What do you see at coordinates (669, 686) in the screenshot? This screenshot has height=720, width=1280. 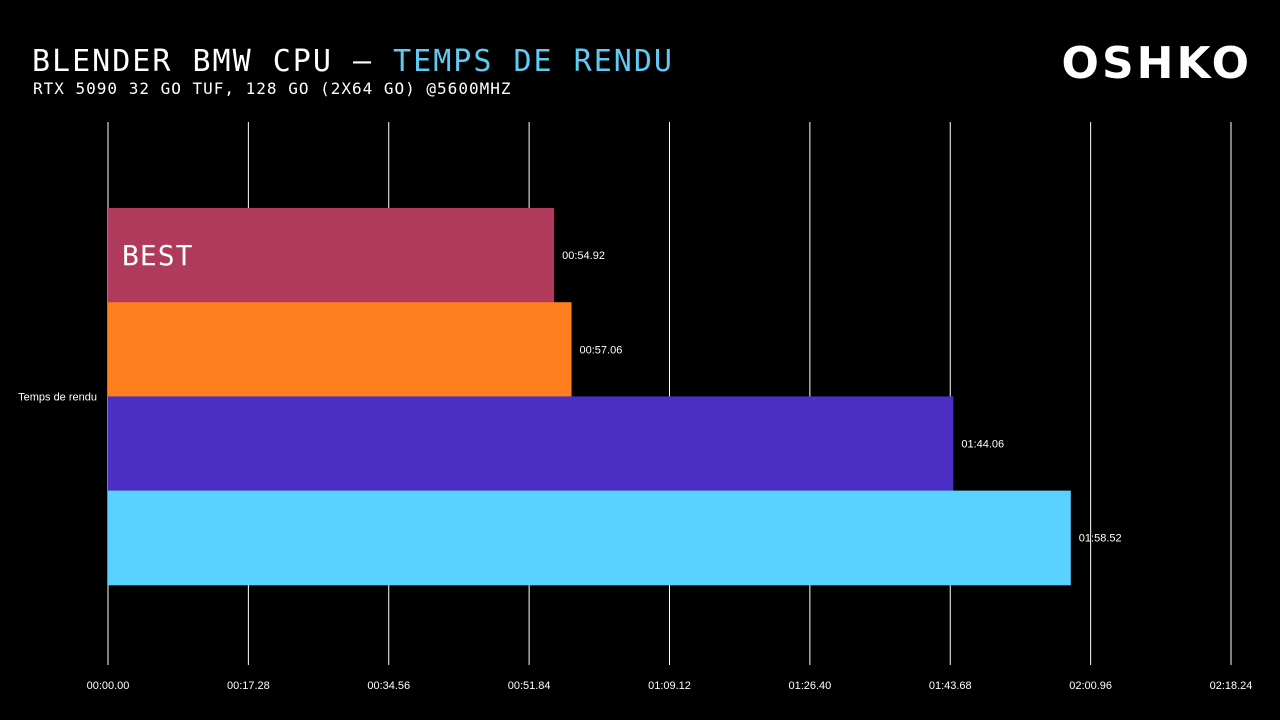 I see `x-tick-label: 01:09.12` at bounding box center [669, 686].